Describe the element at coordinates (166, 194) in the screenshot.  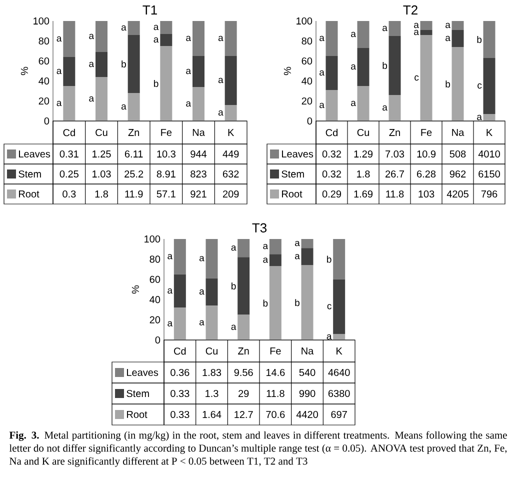
I see `text: 57.1` at that location.